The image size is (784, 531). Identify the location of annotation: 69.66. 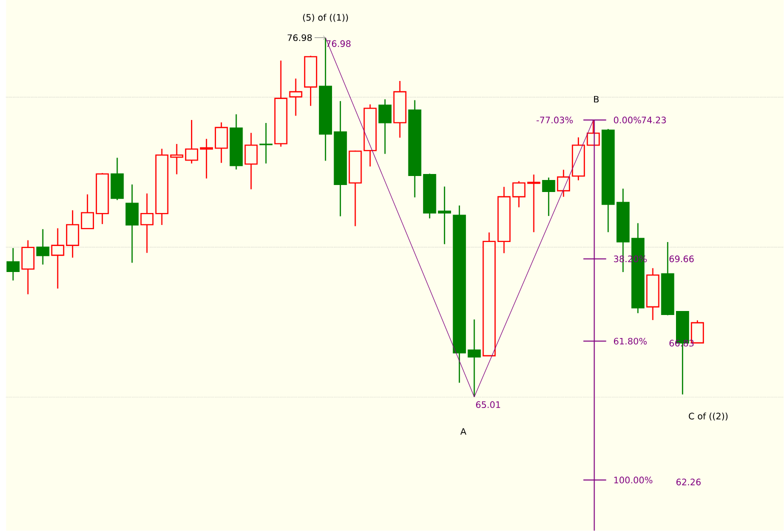
(681, 258).